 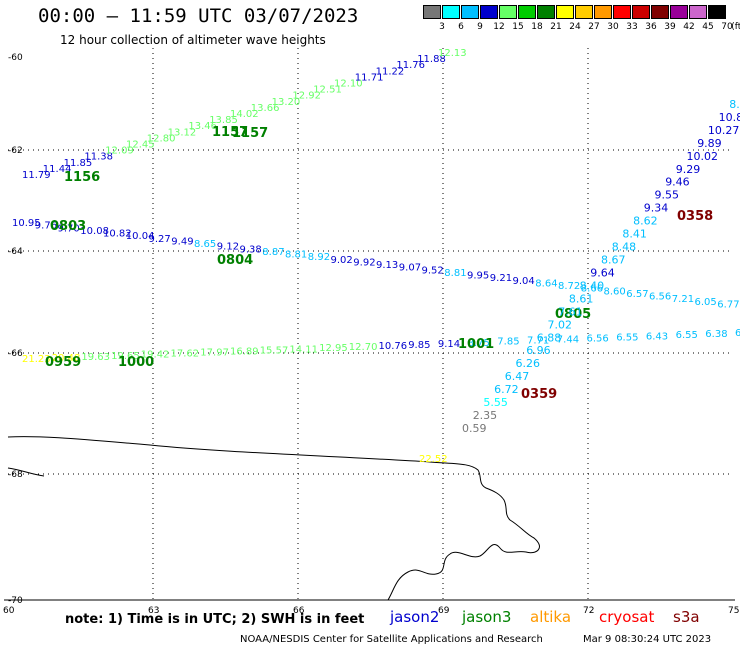 What do you see at coordinates (387, 265) in the screenshot?
I see `wave-height-label: 9.13` at bounding box center [387, 265].